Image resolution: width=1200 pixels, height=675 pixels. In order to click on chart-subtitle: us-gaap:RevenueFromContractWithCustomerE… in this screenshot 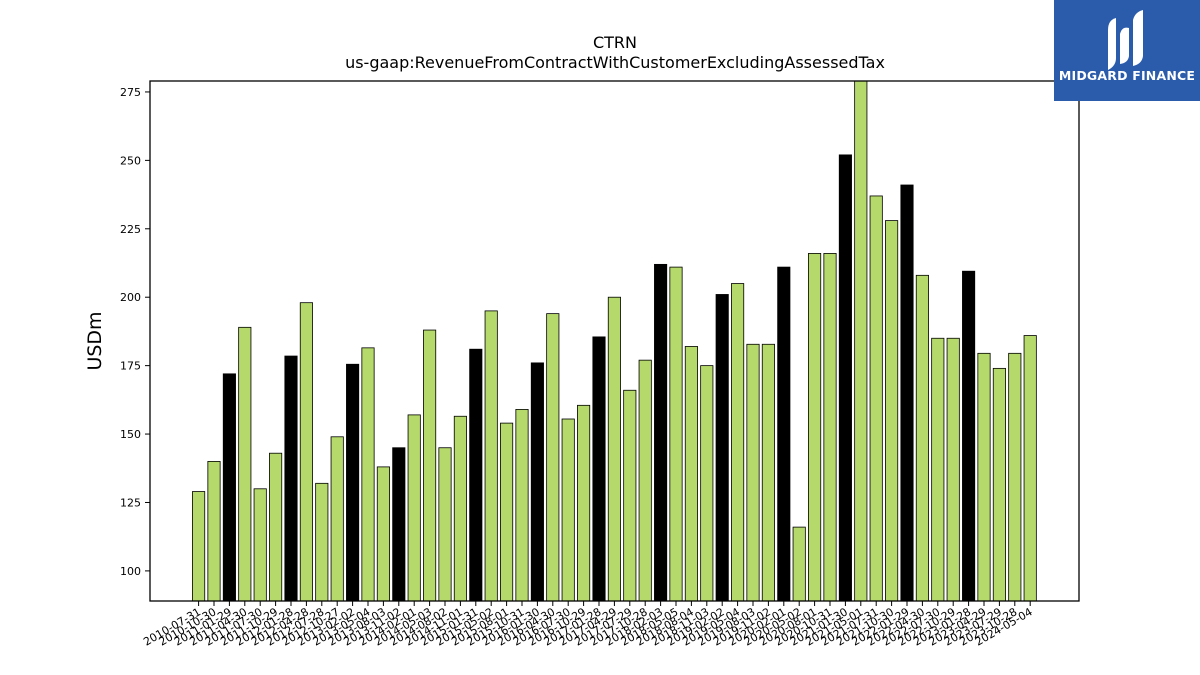, I will do `click(615, 62)`.